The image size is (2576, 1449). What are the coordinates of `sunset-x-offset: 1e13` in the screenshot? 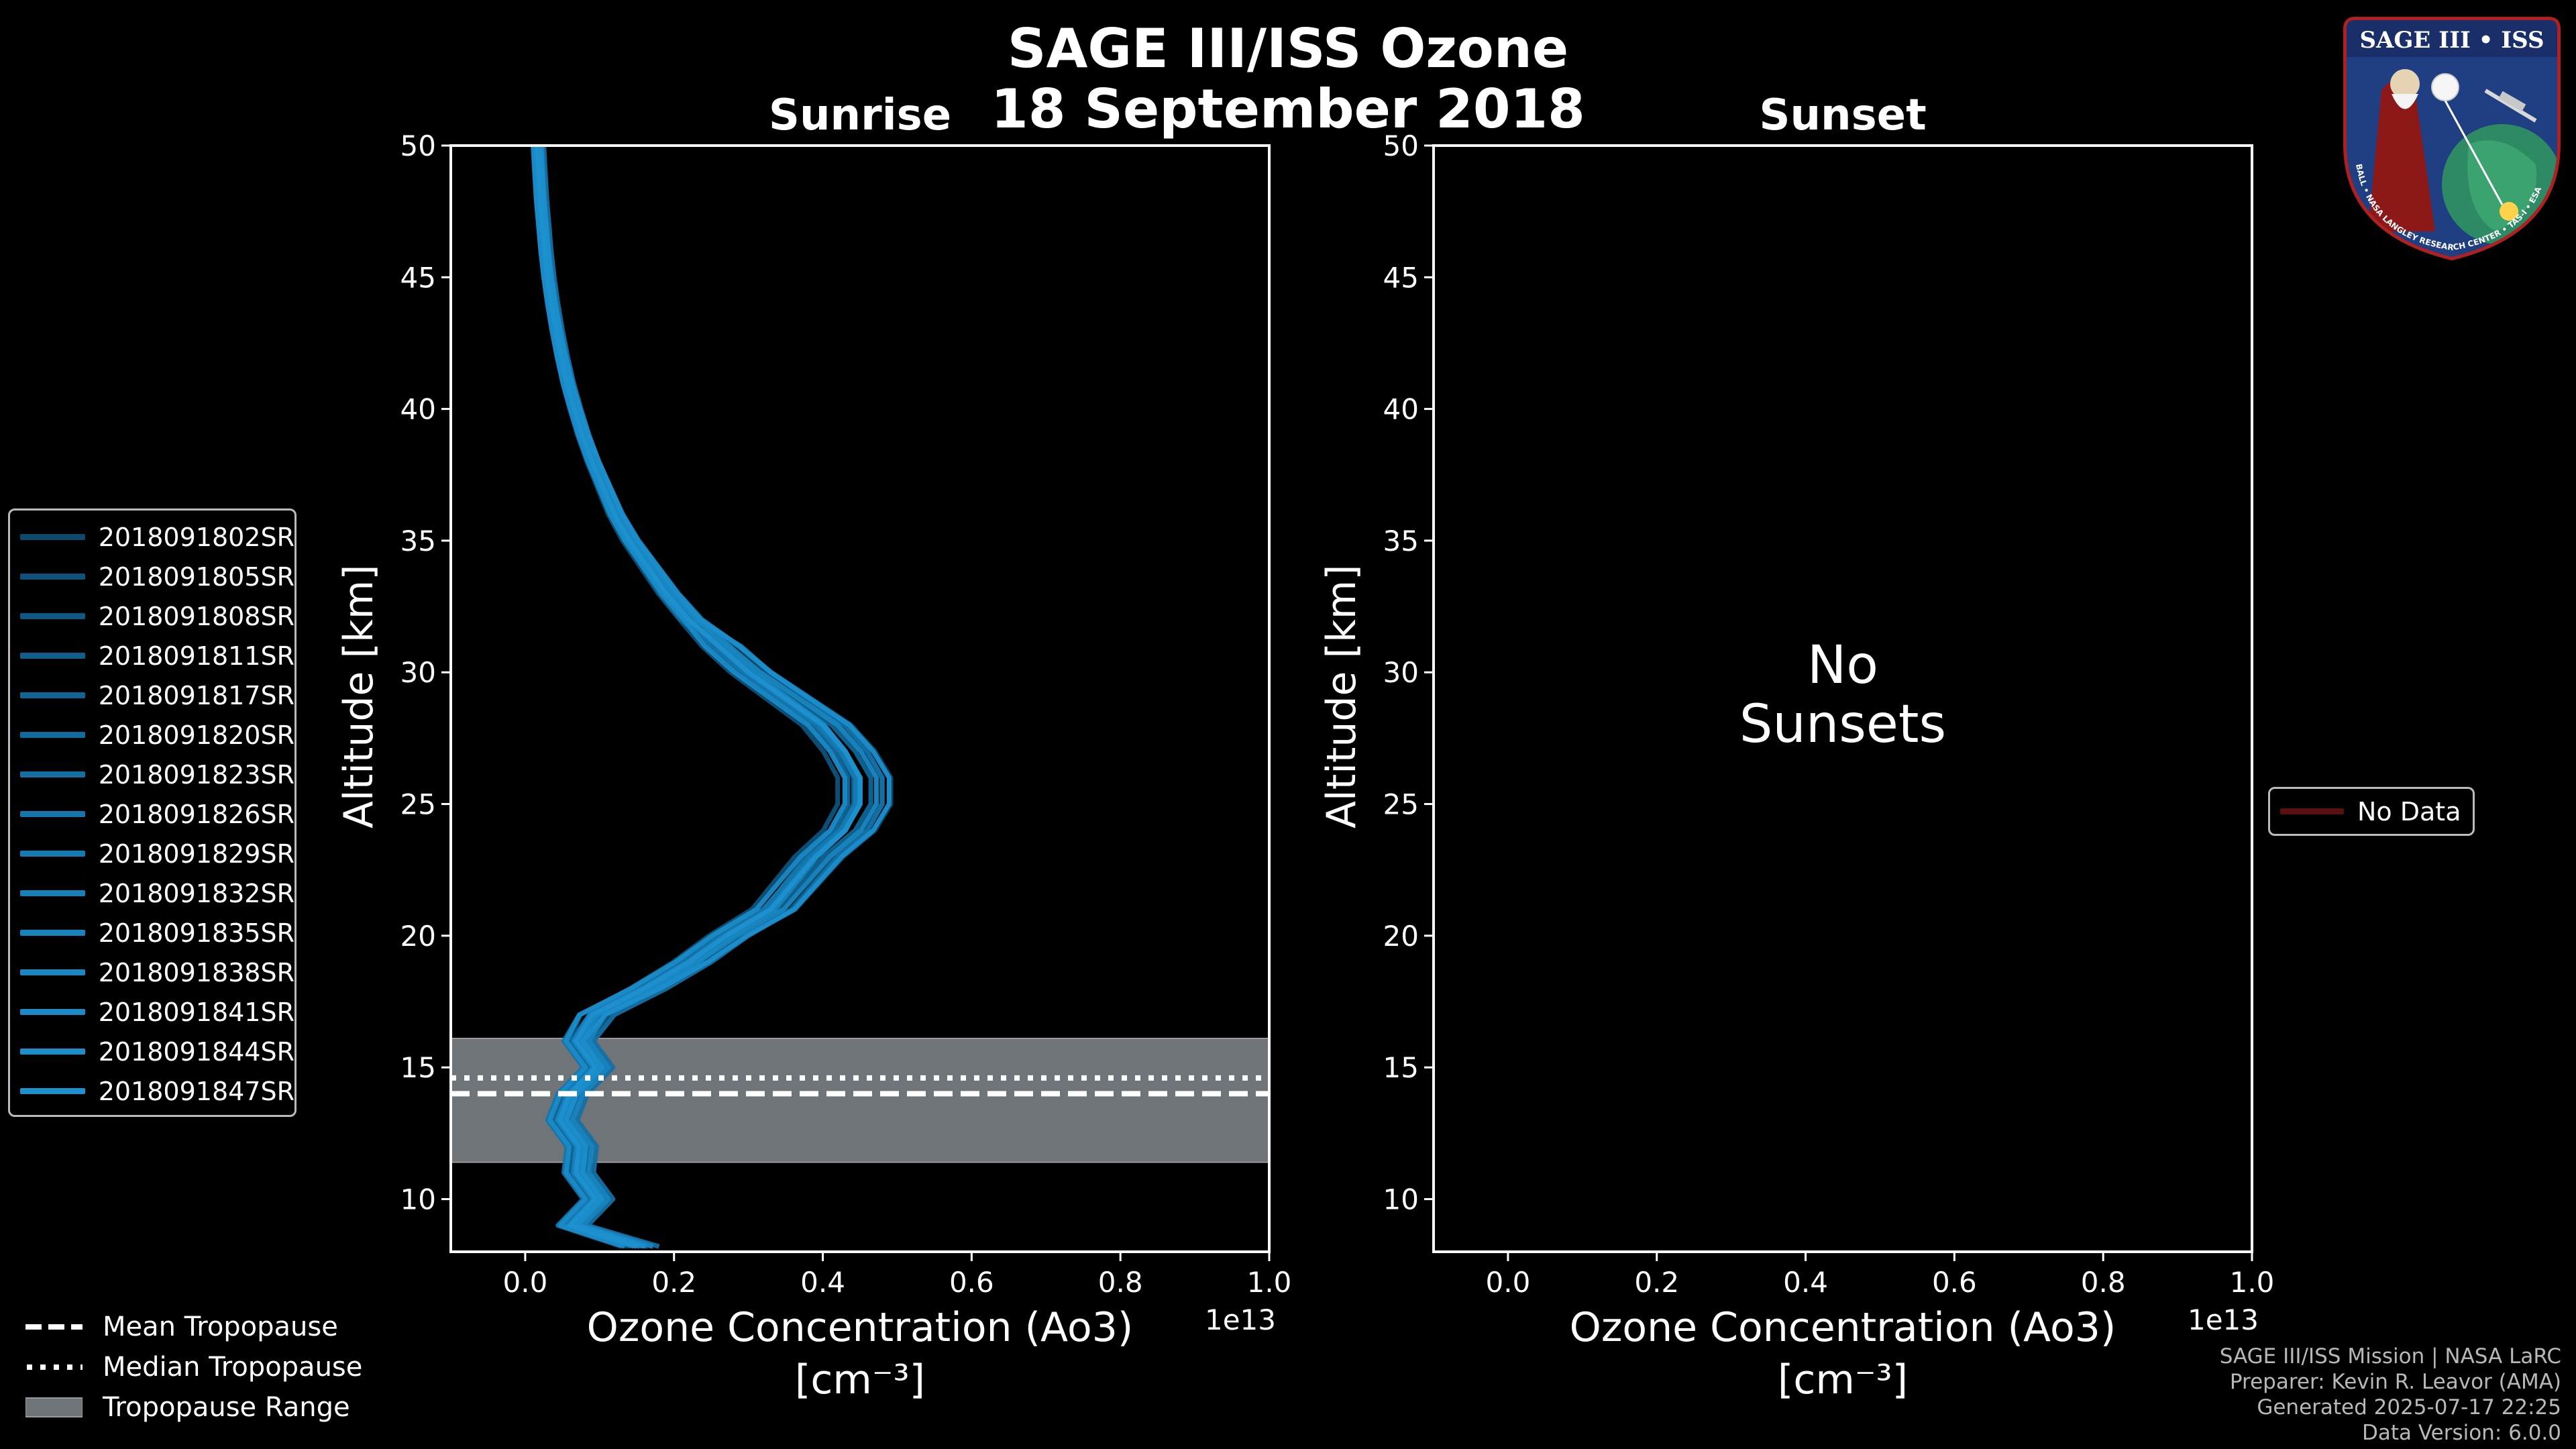 It's located at (2223, 1319).